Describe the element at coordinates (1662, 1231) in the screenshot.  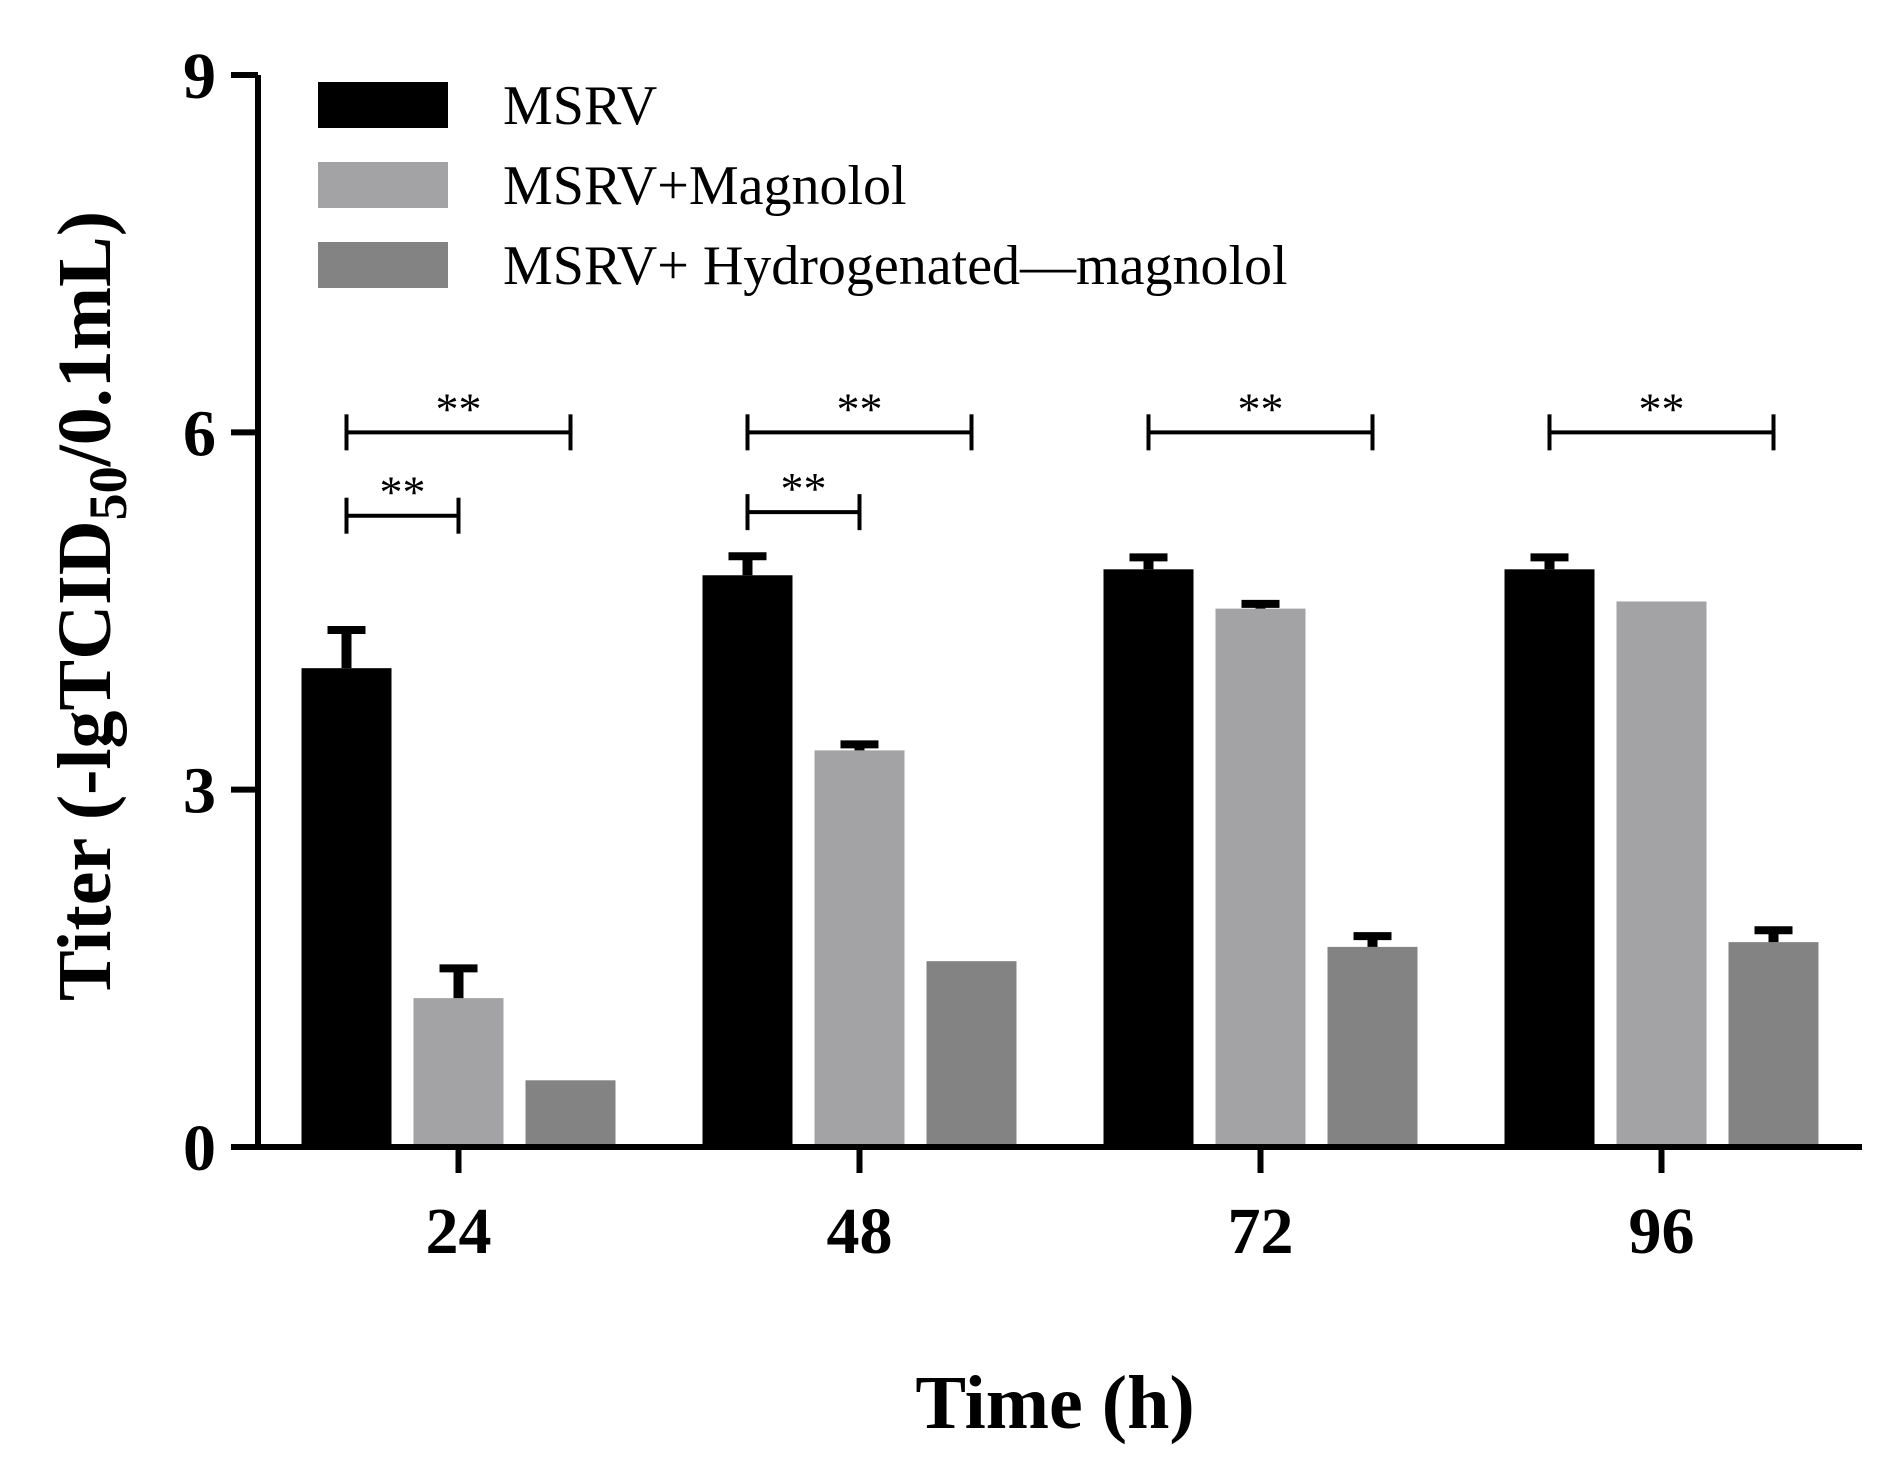
I see `x-tick-label: 96` at that location.